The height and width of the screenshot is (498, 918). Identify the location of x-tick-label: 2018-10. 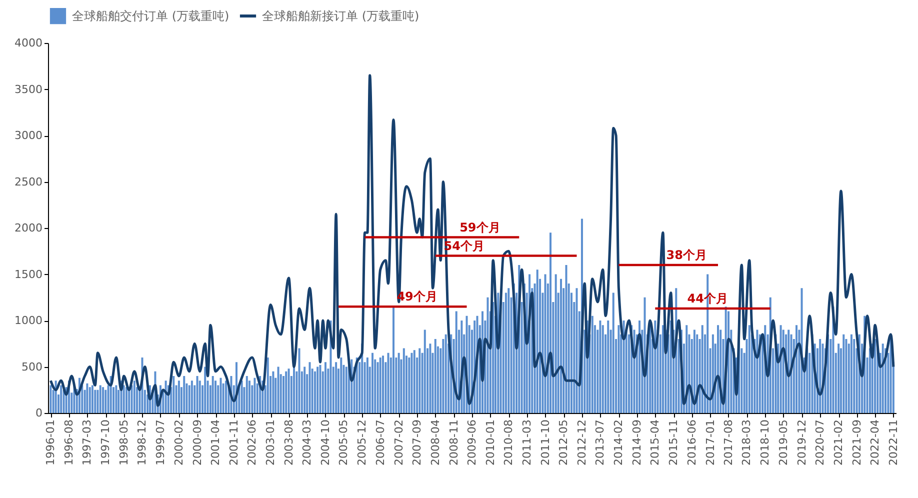
(765, 443).